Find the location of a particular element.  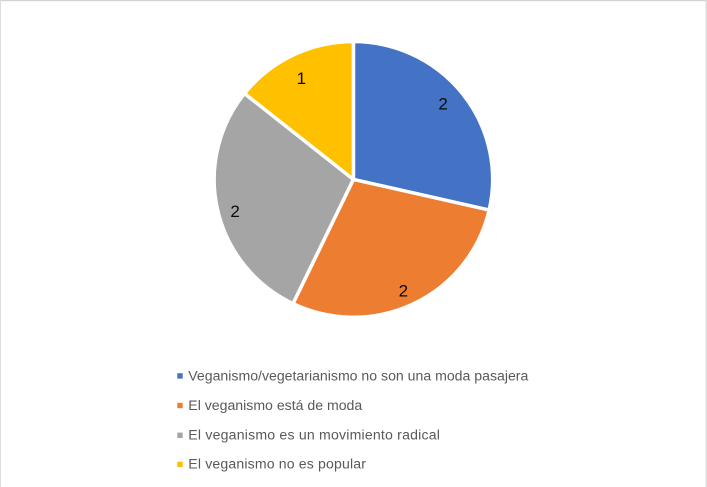

svg-text:El veganismo es un movimiento: El veganismo es un movimiento radical is located at coordinates (314, 435).